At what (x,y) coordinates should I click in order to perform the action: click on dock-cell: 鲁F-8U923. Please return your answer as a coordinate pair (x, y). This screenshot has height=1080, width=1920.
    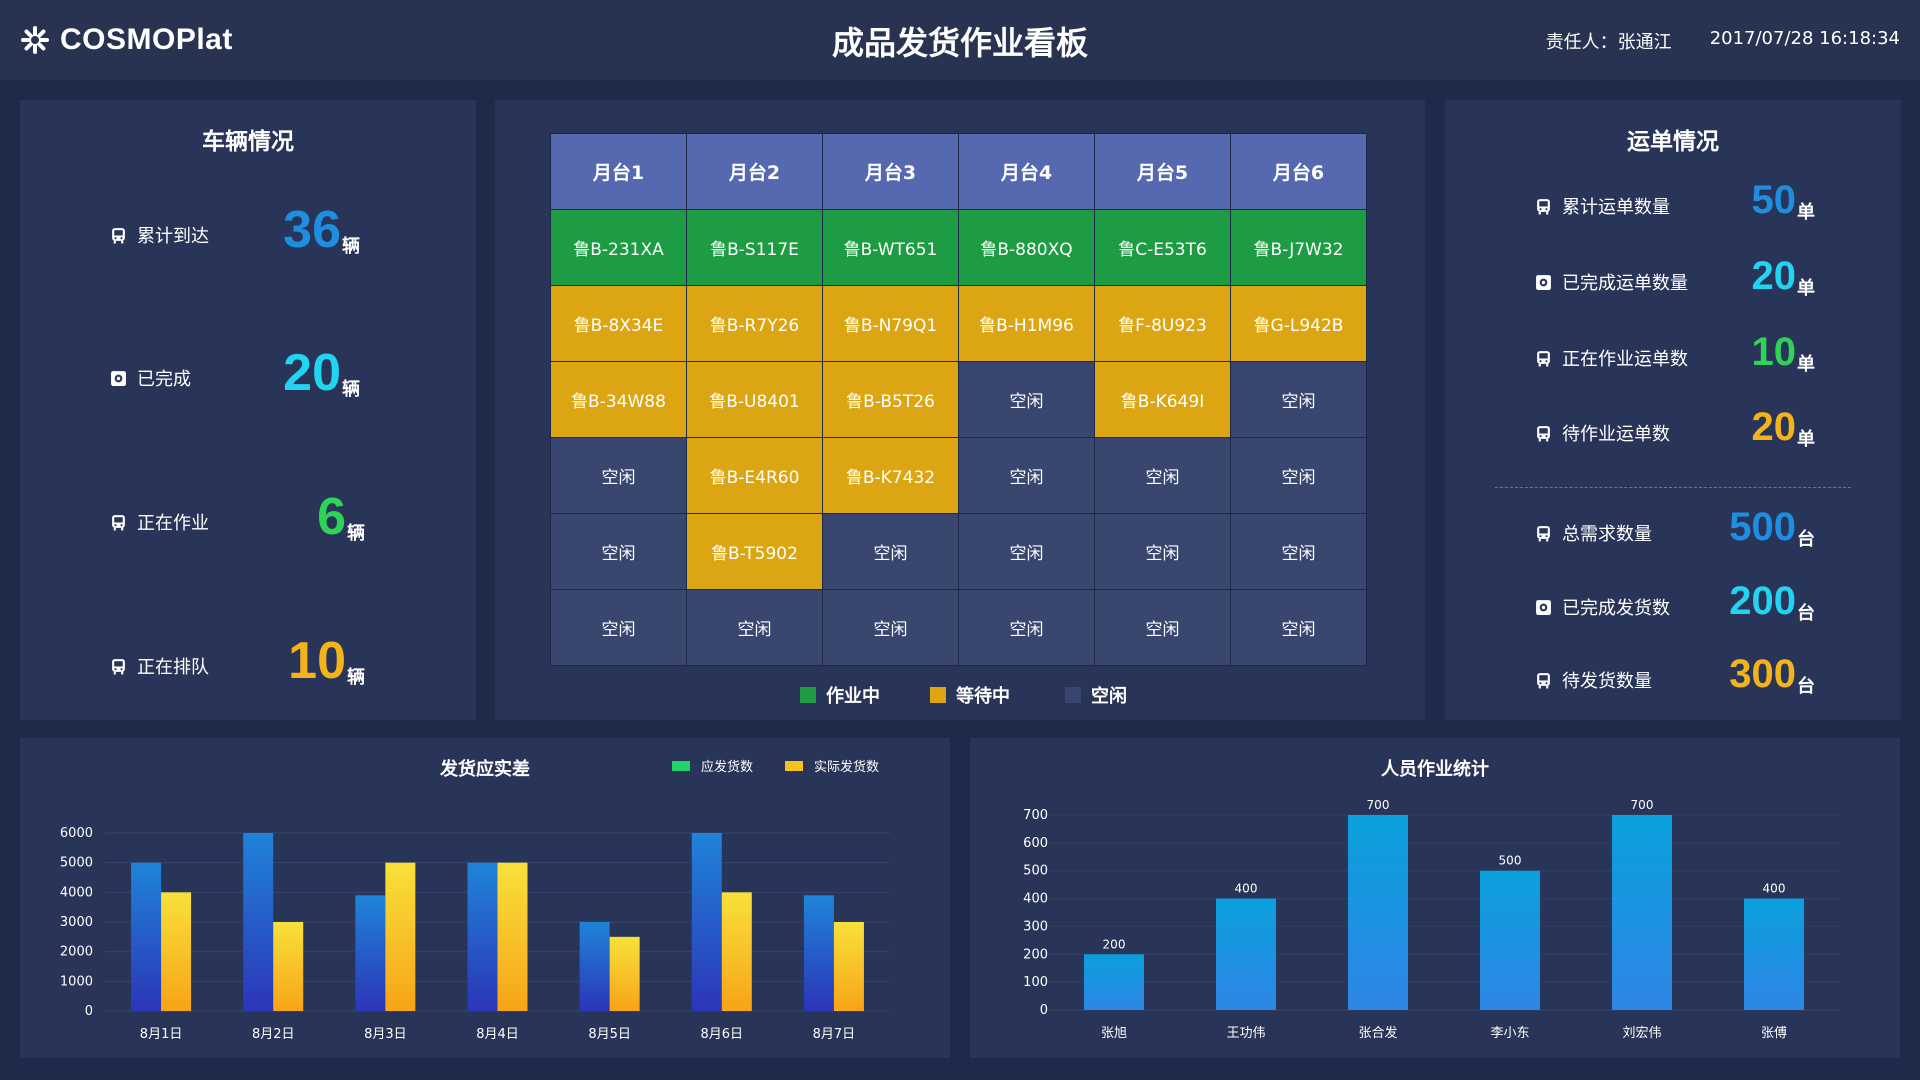
    Looking at the image, I should click on (1162, 323).